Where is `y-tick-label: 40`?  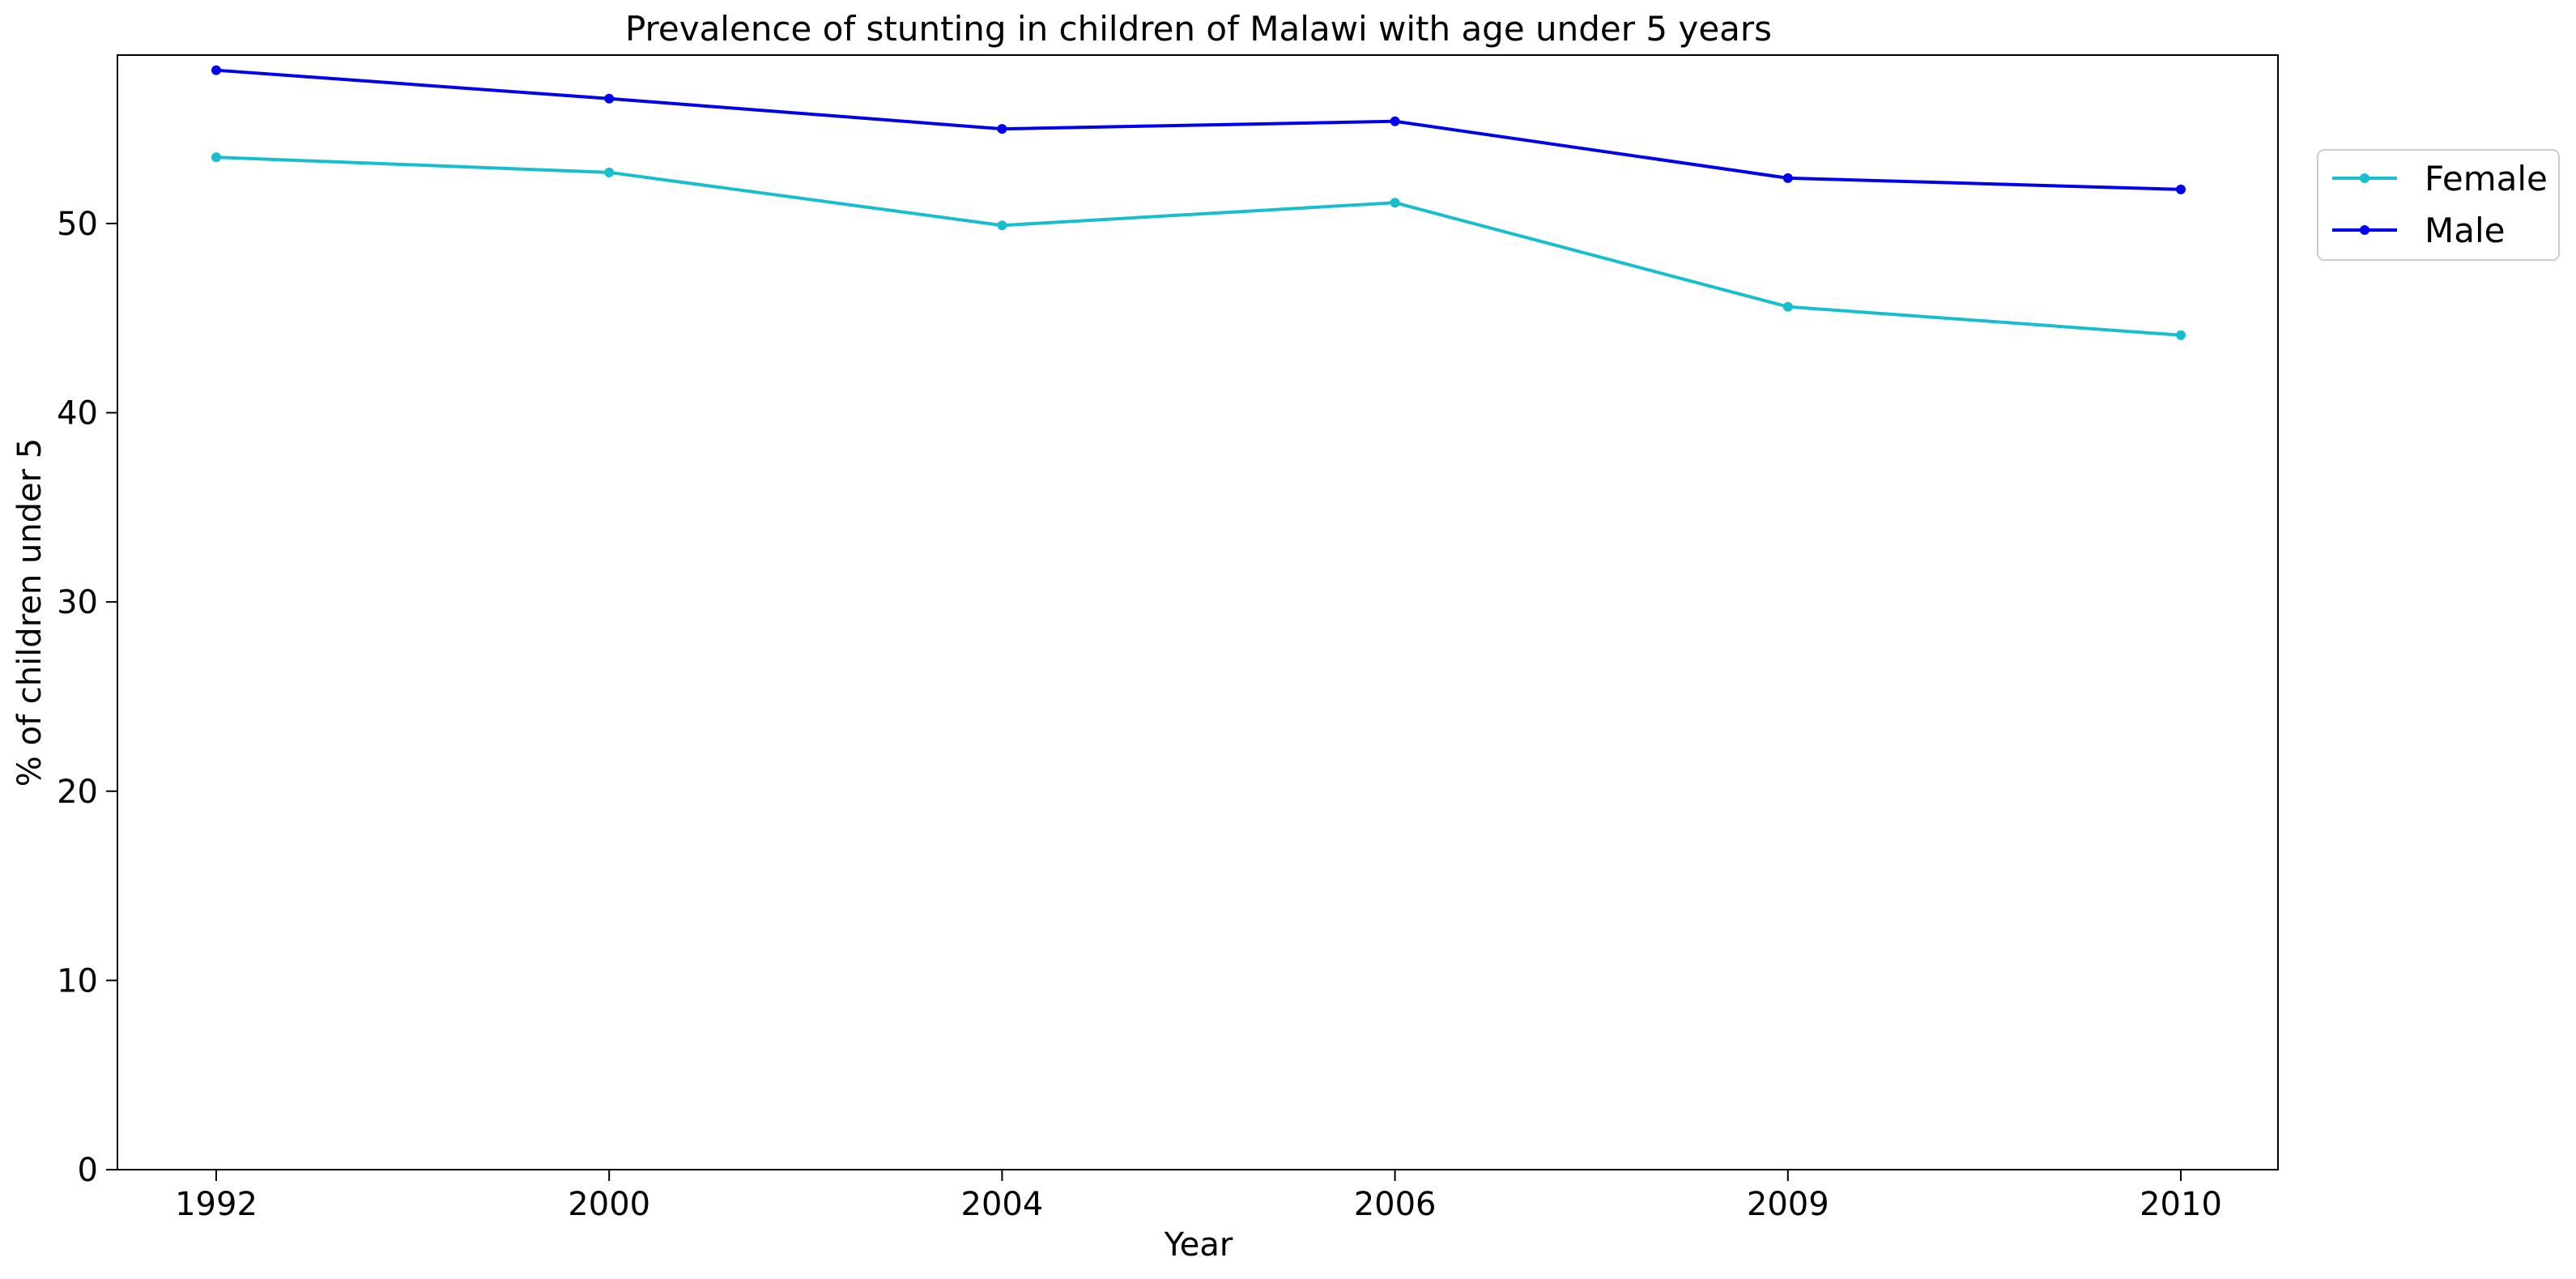 y-tick-label: 40 is located at coordinates (77, 414).